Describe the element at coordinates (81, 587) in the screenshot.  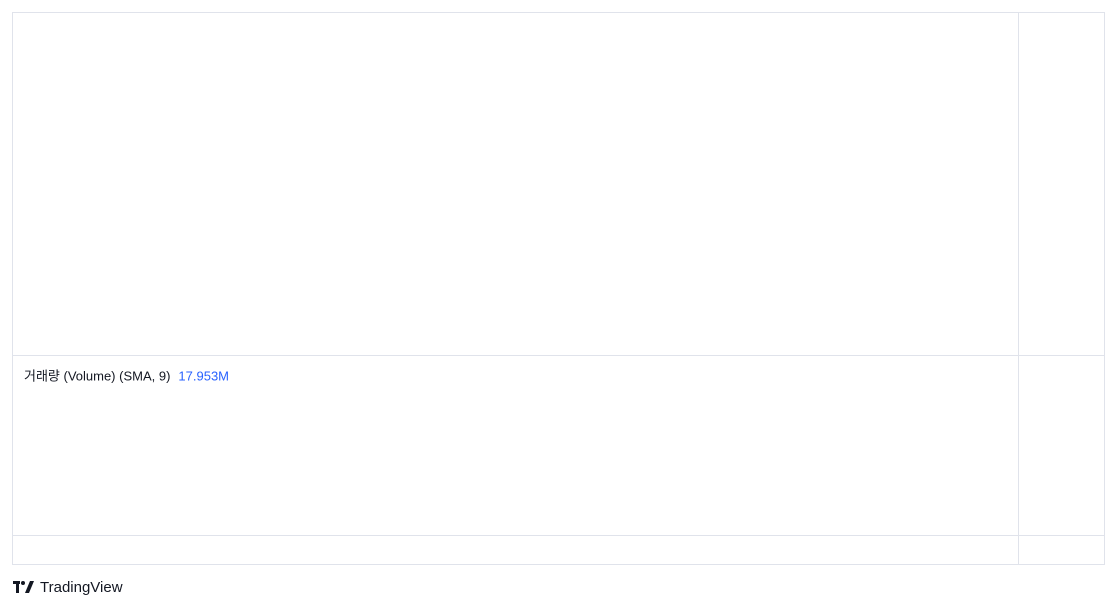
I see `brand: TradingView` at that location.